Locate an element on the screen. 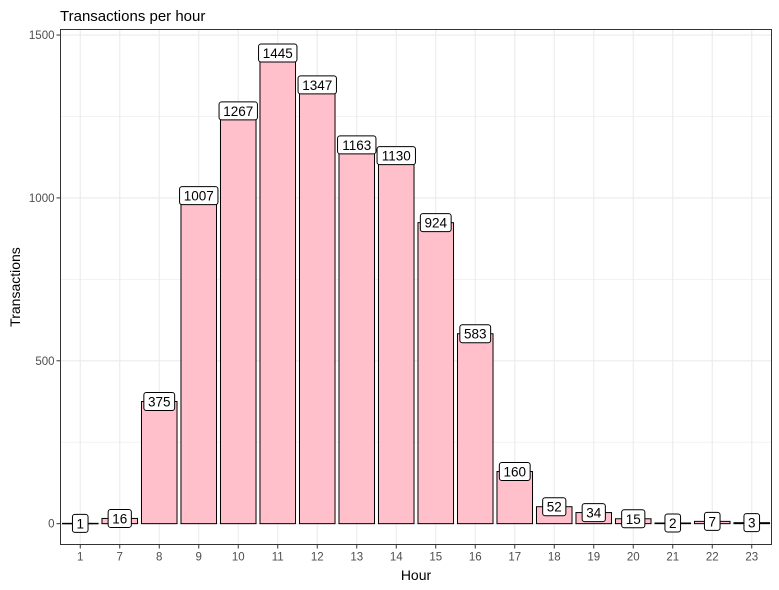 The image size is (779, 590). data-label-group: 1130 is located at coordinates (396, 156).